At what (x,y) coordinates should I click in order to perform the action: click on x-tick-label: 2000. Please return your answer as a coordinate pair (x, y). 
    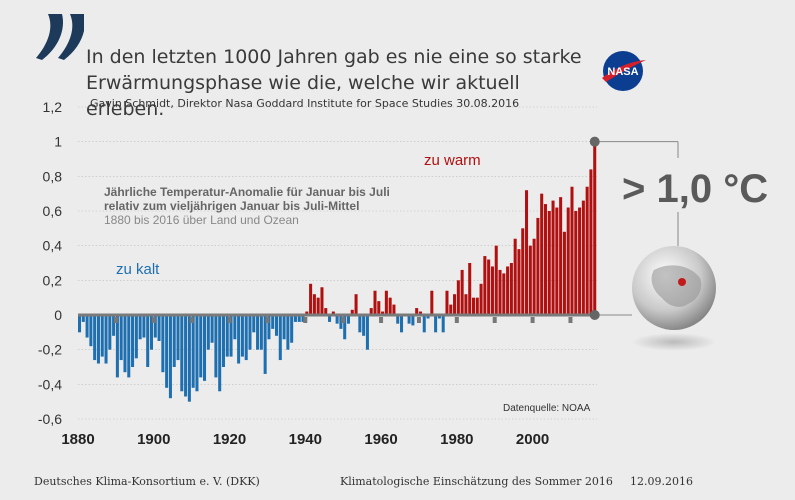
    Looking at the image, I should click on (532, 439).